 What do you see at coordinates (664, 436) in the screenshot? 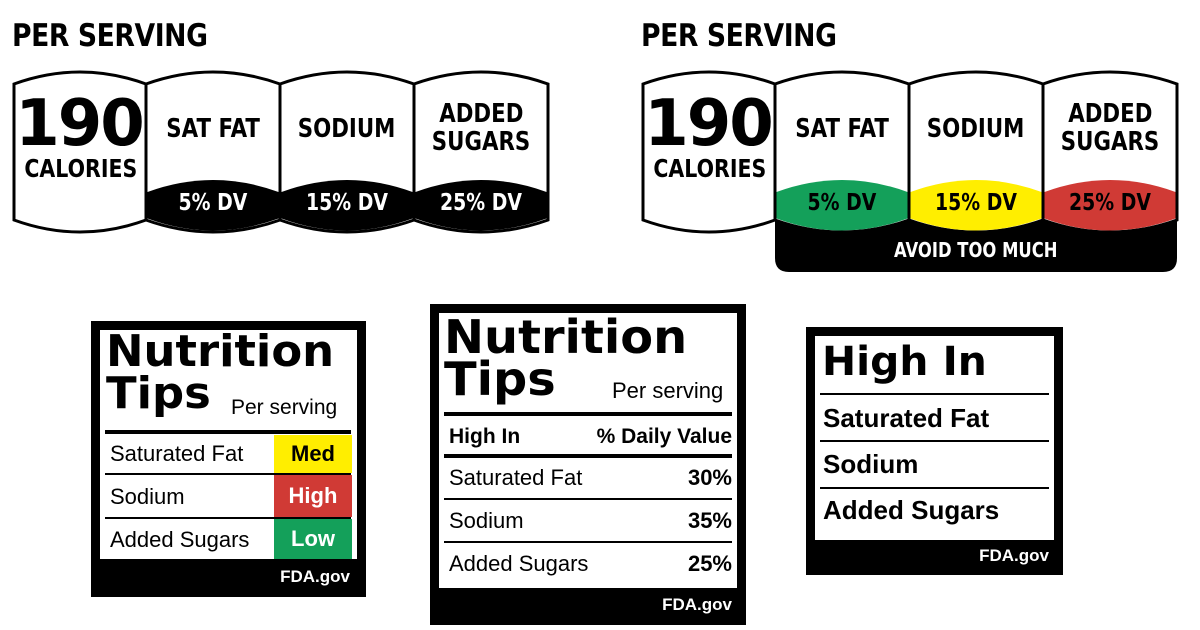
I see `header-daily-value: % Daily Value` at bounding box center [664, 436].